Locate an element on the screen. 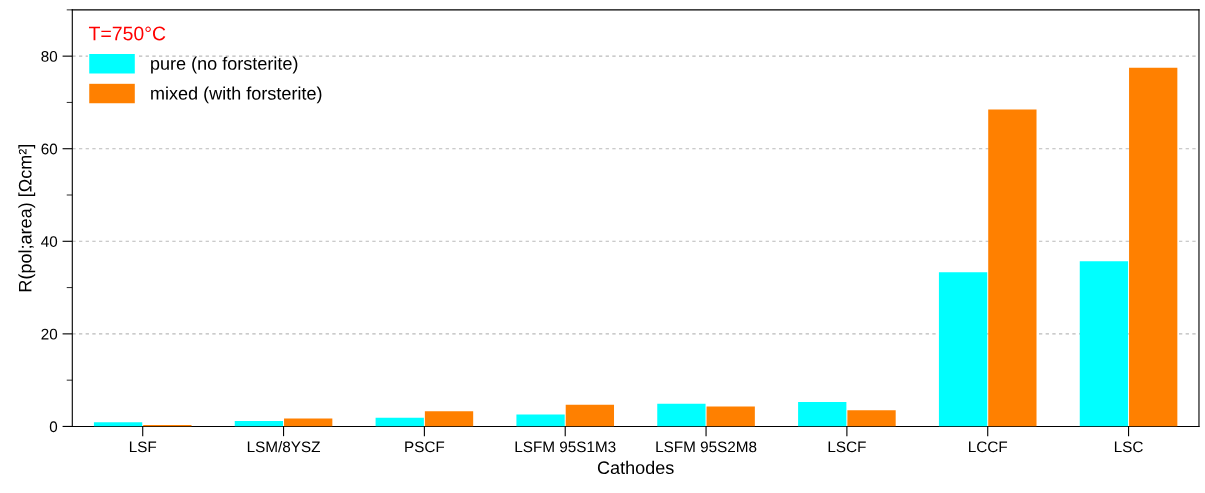 The height and width of the screenshot is (493, 1205). legend-label: pure (no forsterite) is located at coordinates (224, 65).